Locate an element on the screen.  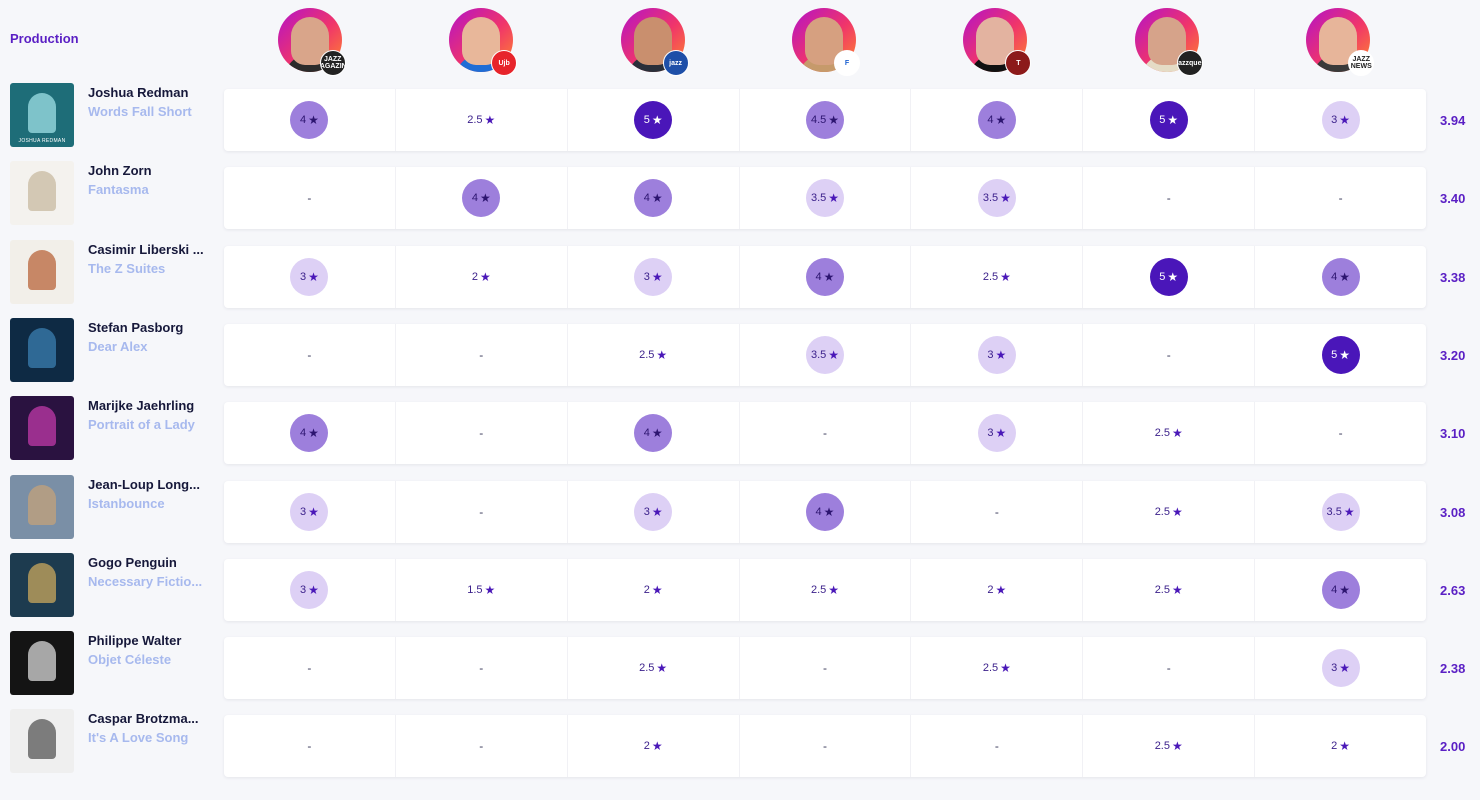
critic-avatar: Ujb is located at coordinates (483, 42).